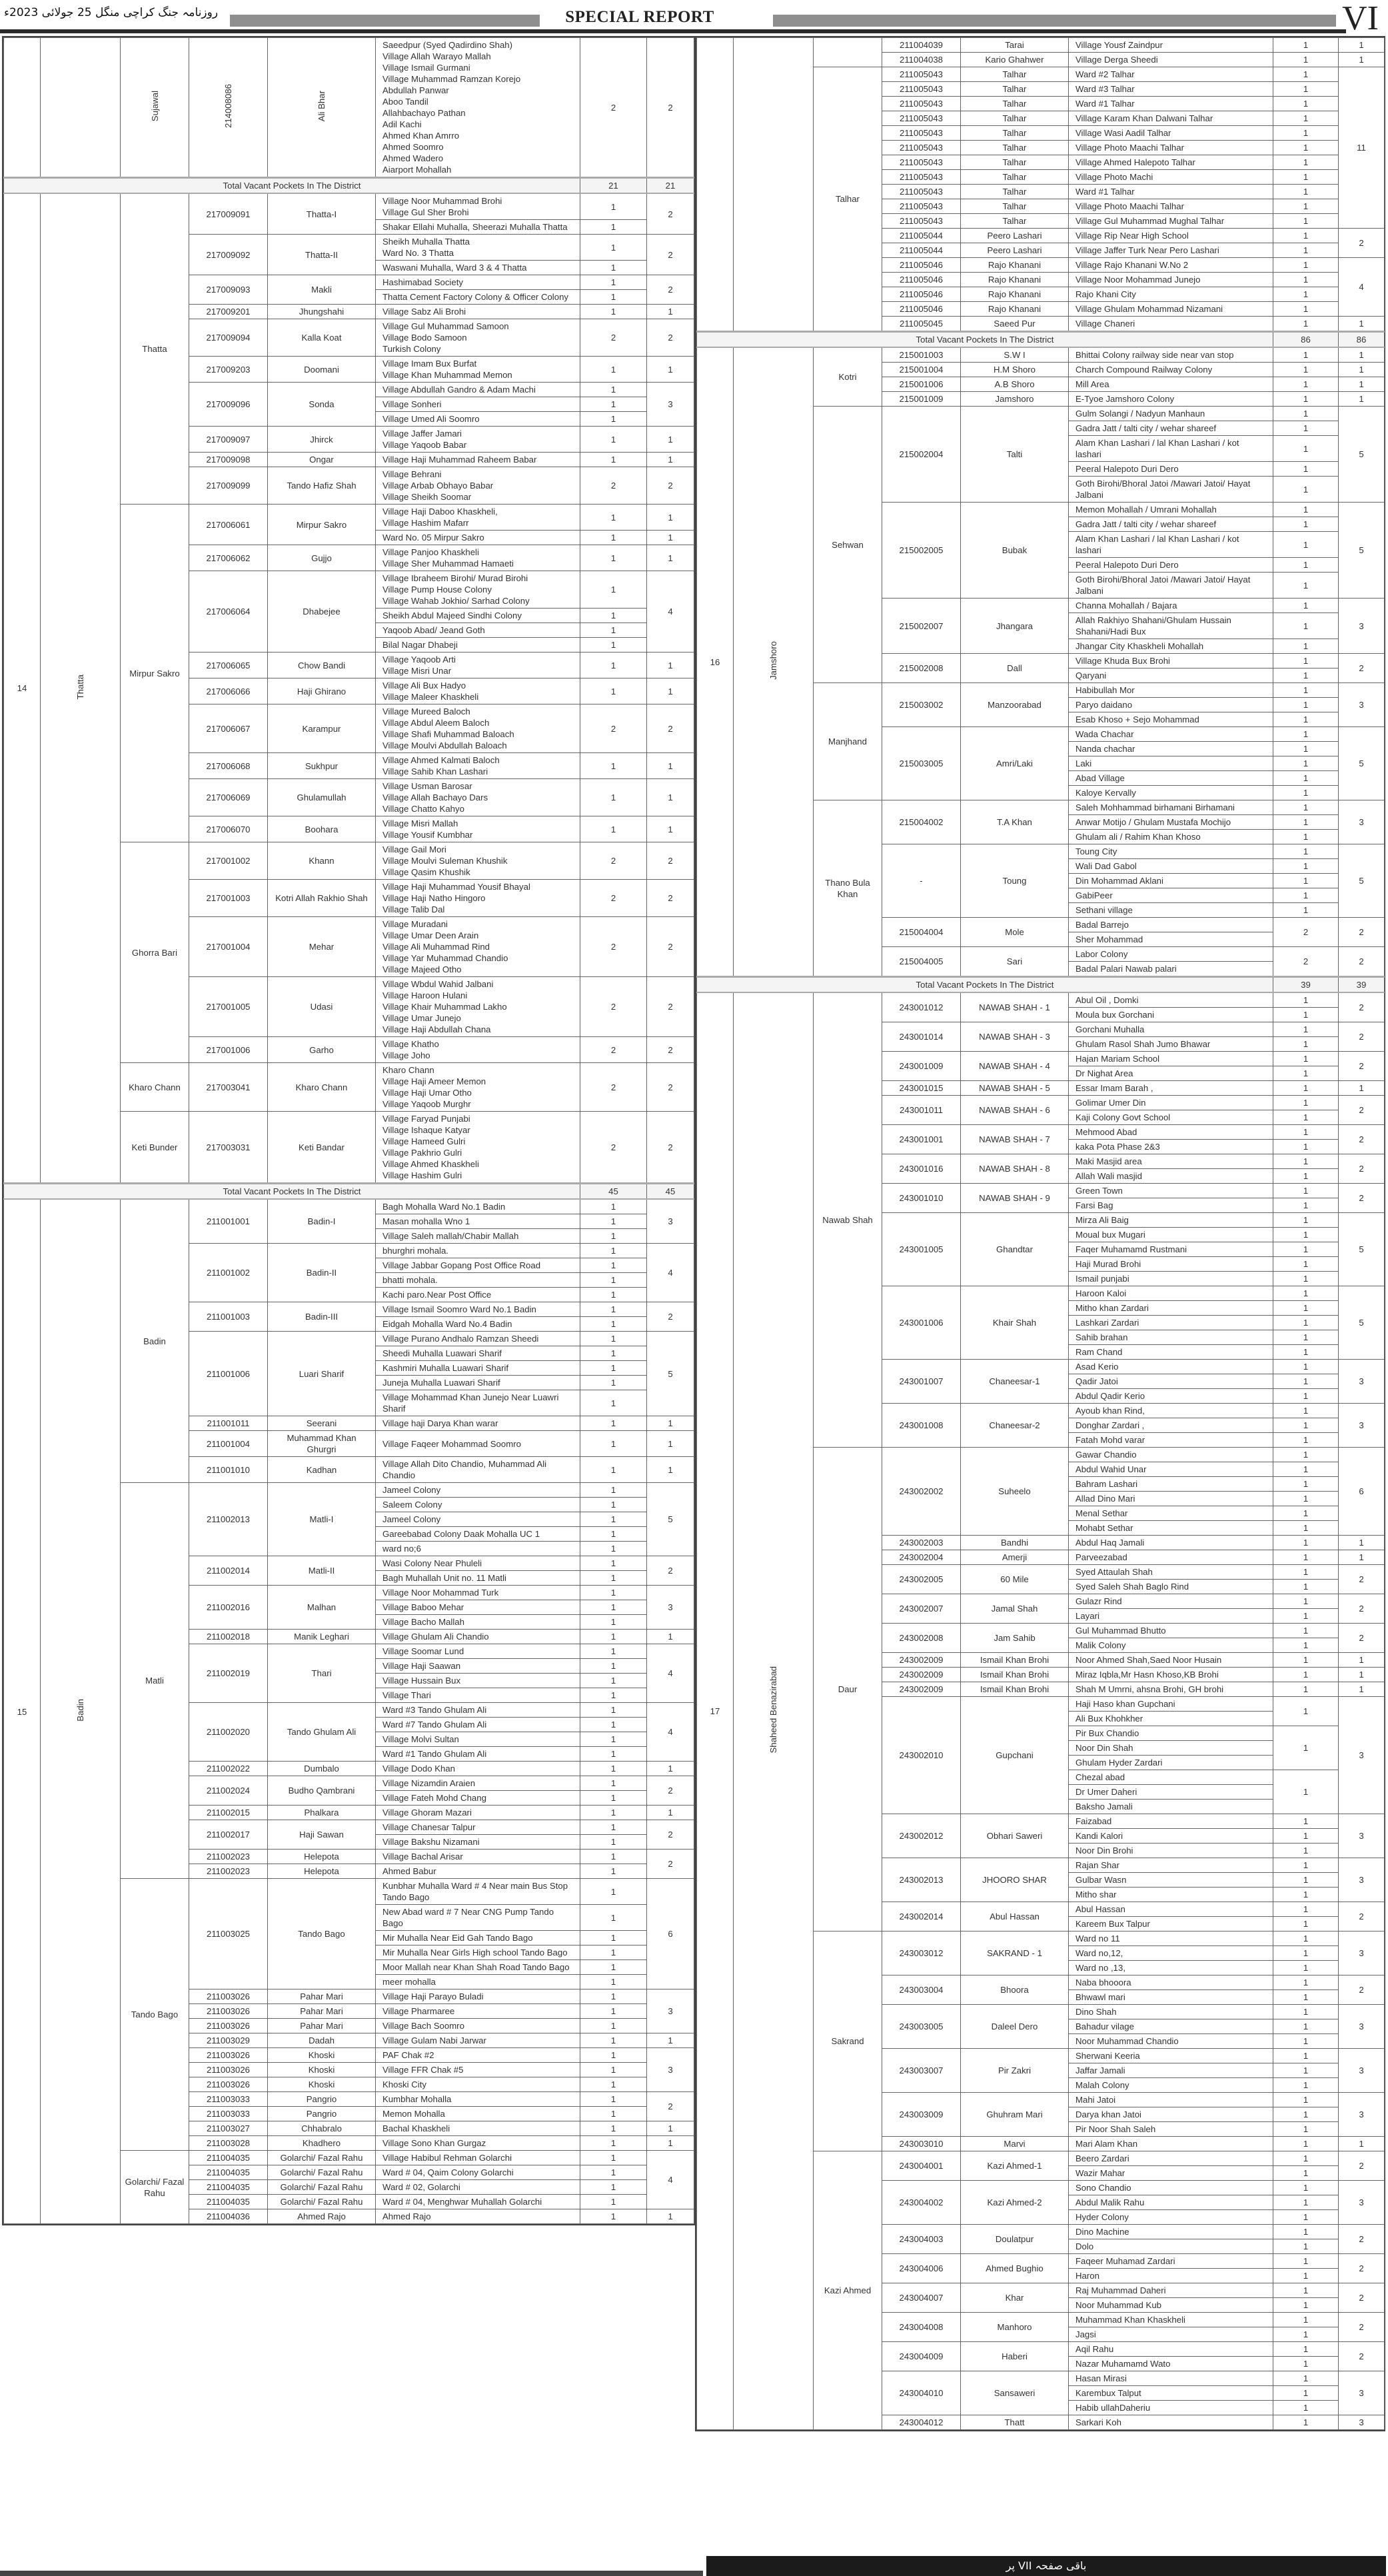 This screenshot has height=2576, width=1388. Describe the element at coordinates (1014, 962) in the screenshot. I see `uc-name: Sari` at that location.